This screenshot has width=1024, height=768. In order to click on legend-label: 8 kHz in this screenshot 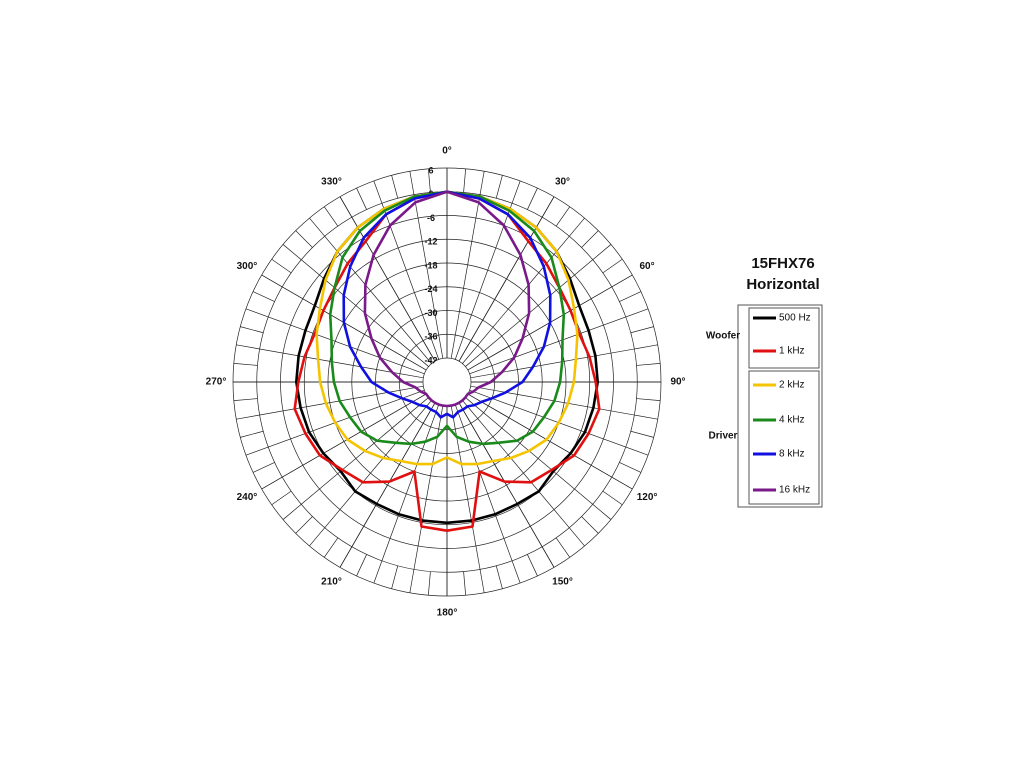, I will do `click(792, 454)`.